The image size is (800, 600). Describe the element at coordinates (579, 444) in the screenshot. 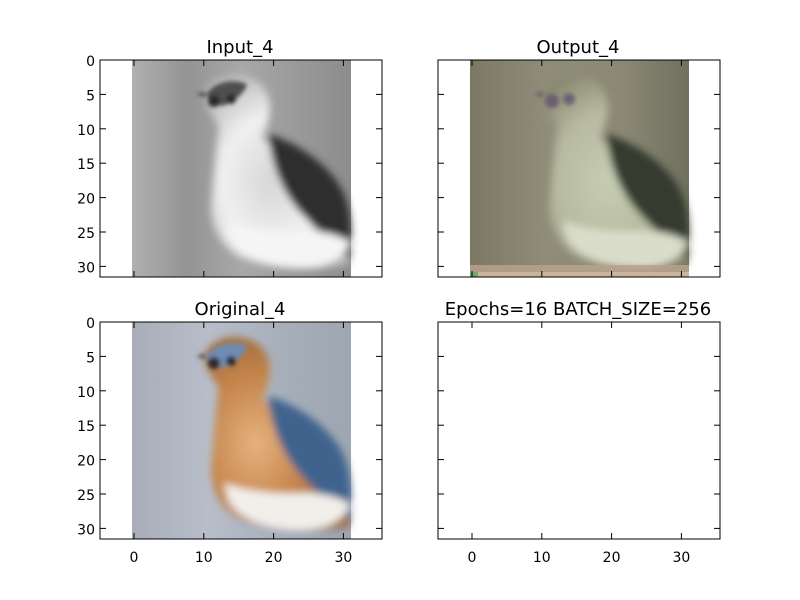

I see `xticks-empty: 0 10 20 30` at that location.